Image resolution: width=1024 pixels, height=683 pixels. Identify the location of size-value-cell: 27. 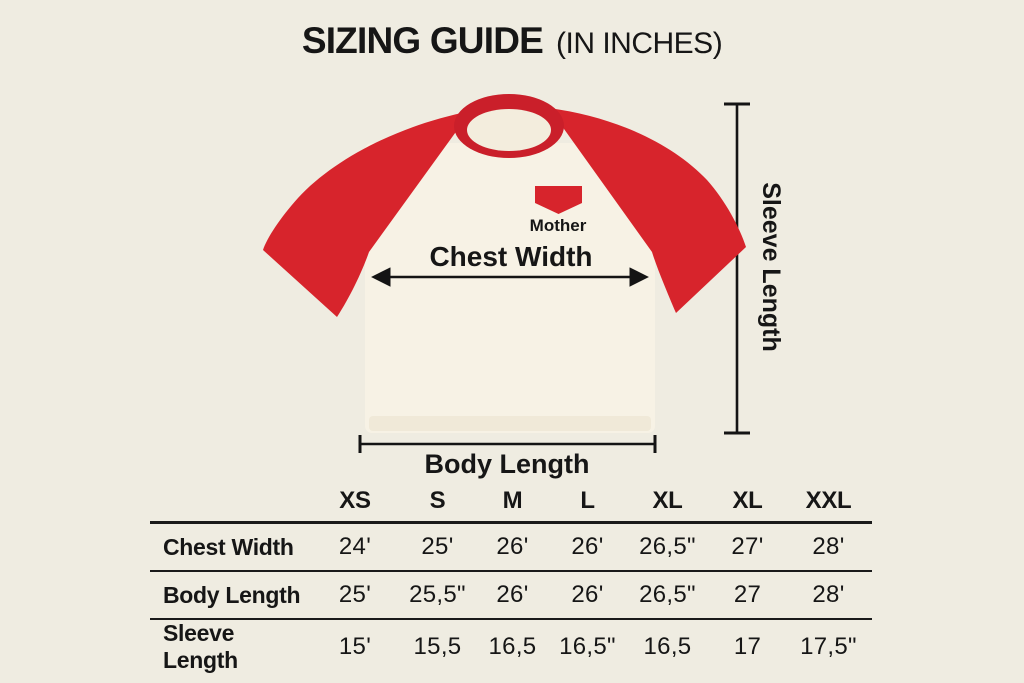
(747, 594).